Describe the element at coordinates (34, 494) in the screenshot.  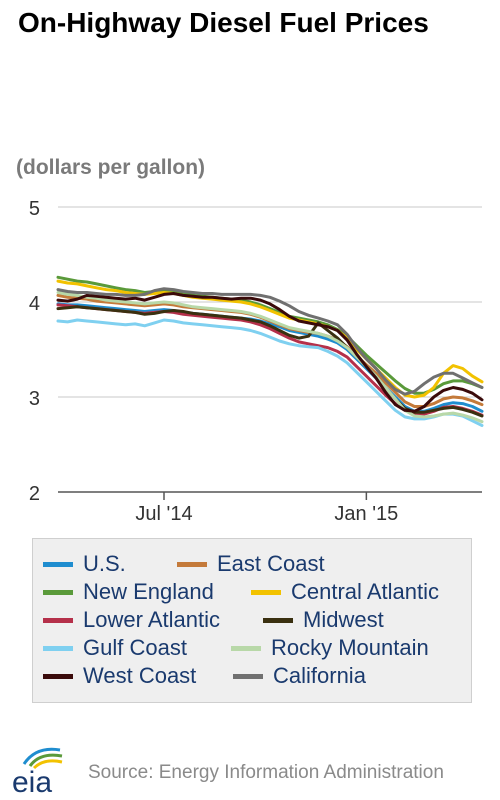
I see `y-tick-label: 2` at that location.